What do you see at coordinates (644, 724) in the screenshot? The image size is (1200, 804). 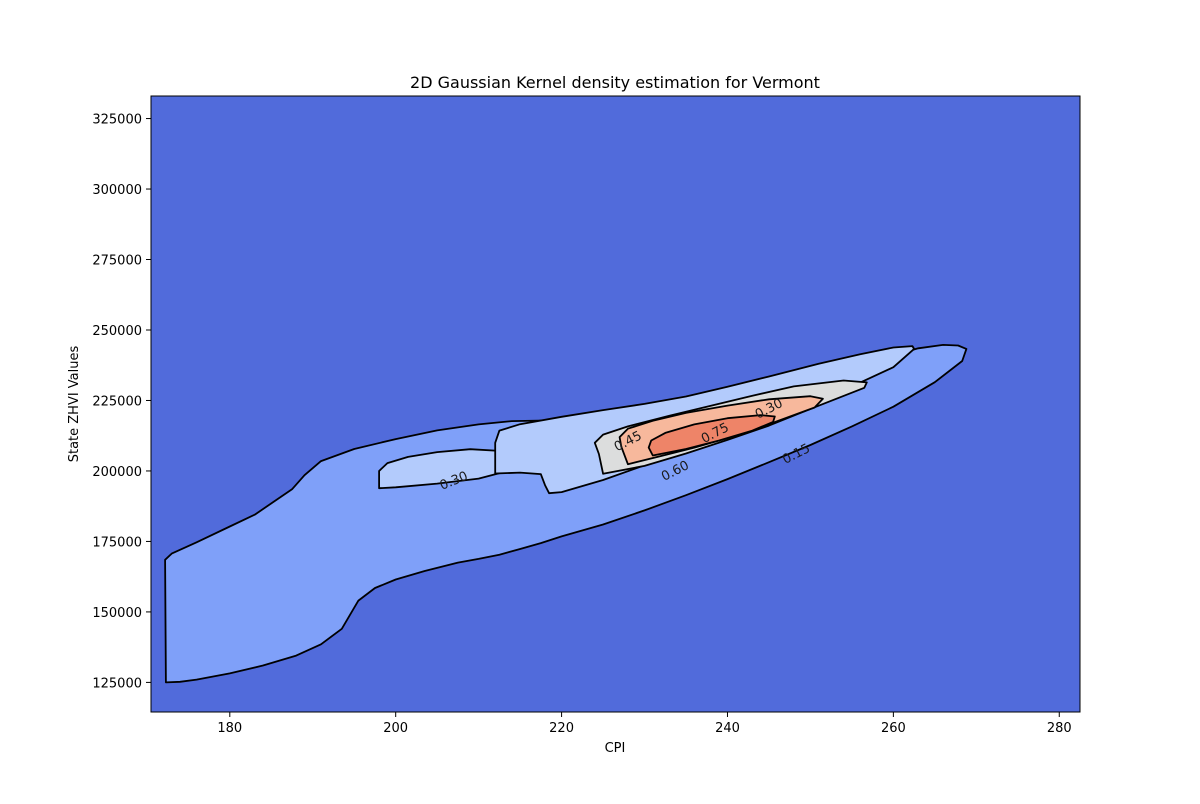 I see `x-axis-ticks: 180 200 220 240 260 280` at bounding box center [644, 724].